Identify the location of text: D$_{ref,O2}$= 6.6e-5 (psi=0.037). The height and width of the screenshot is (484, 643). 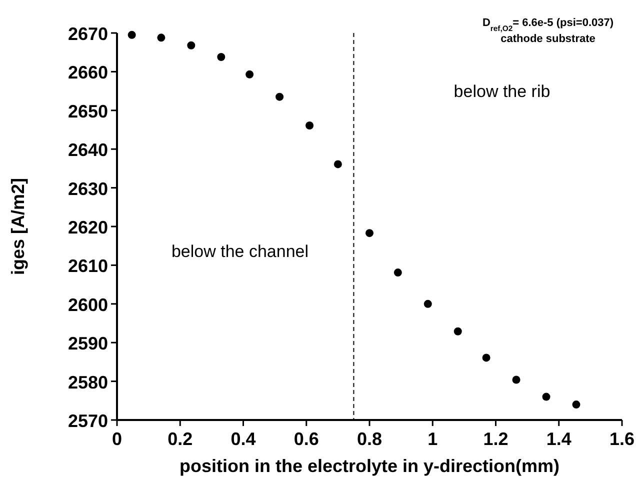
(548, 24).